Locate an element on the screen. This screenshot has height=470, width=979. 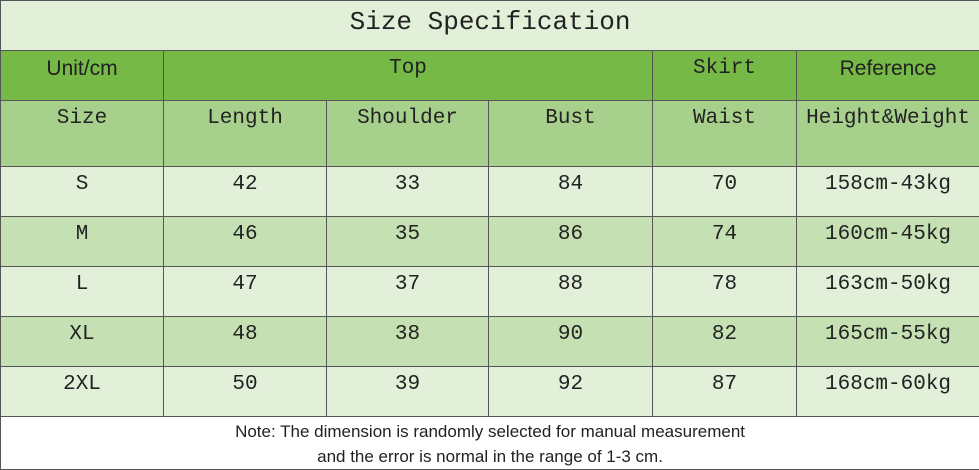
group-header: Skirt is located at coordinates (725, 76).